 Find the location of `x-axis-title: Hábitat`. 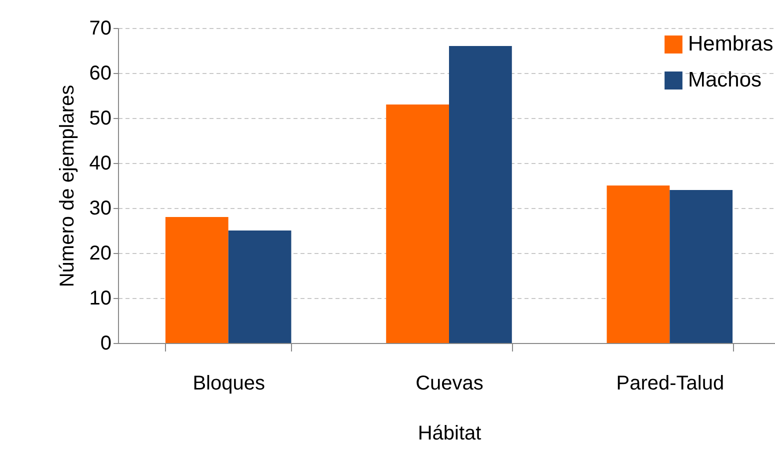

x-axis-title: Hábitat is located at coordinates (450, 433).